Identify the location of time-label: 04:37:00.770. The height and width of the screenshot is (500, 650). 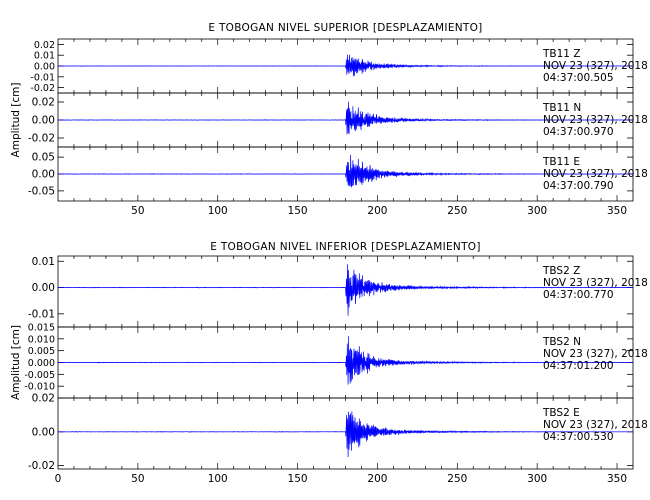
(578, 295).